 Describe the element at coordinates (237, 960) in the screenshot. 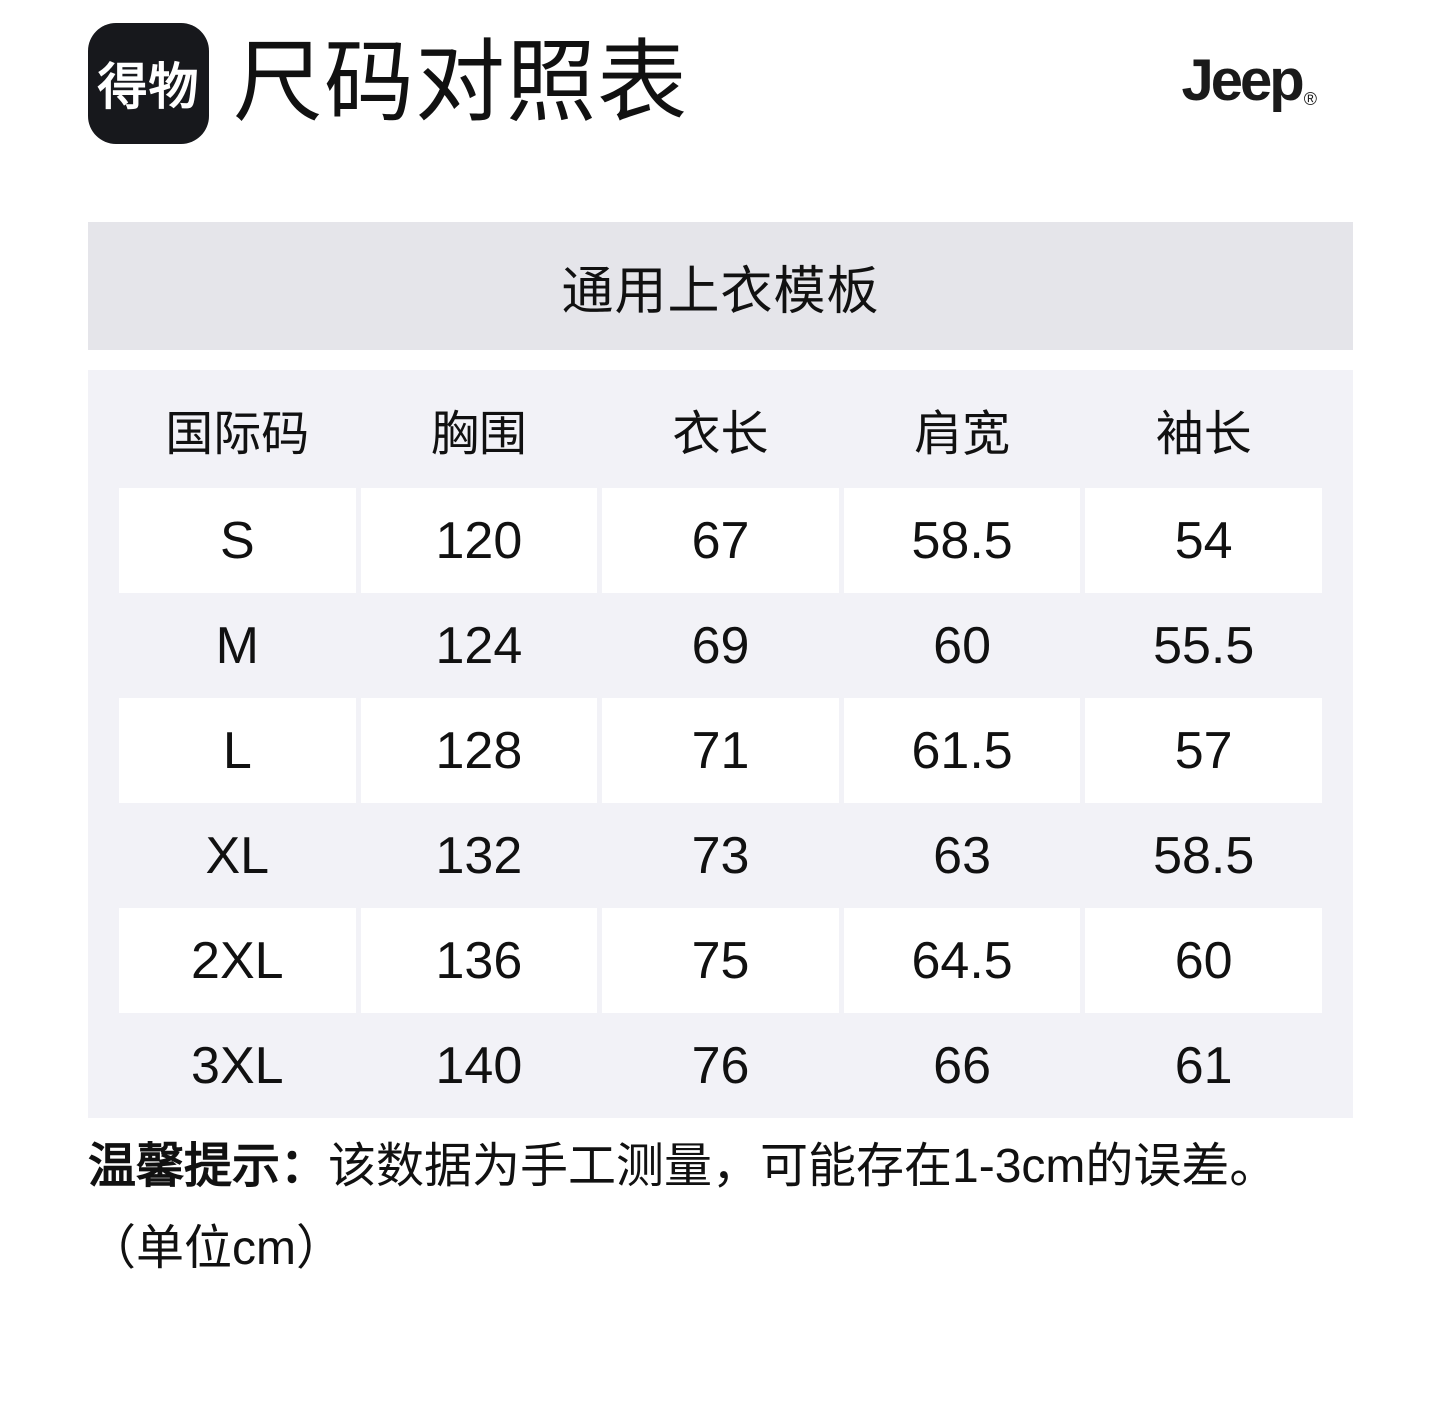

I see `size-cell: 2XL` at that location.